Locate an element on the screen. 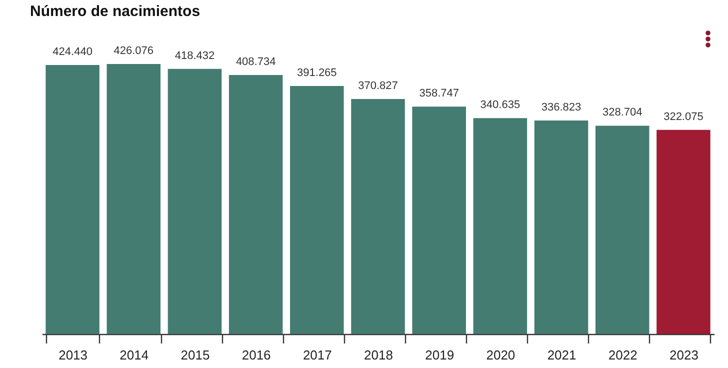  x-tick-label: 2016 is located at coordinates (256, 355).